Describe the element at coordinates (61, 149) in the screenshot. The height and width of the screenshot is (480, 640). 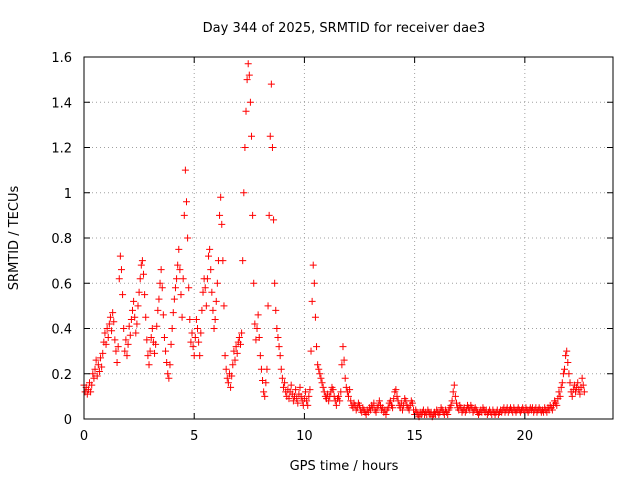
I see `y-tick-label: 1.2` at that location.